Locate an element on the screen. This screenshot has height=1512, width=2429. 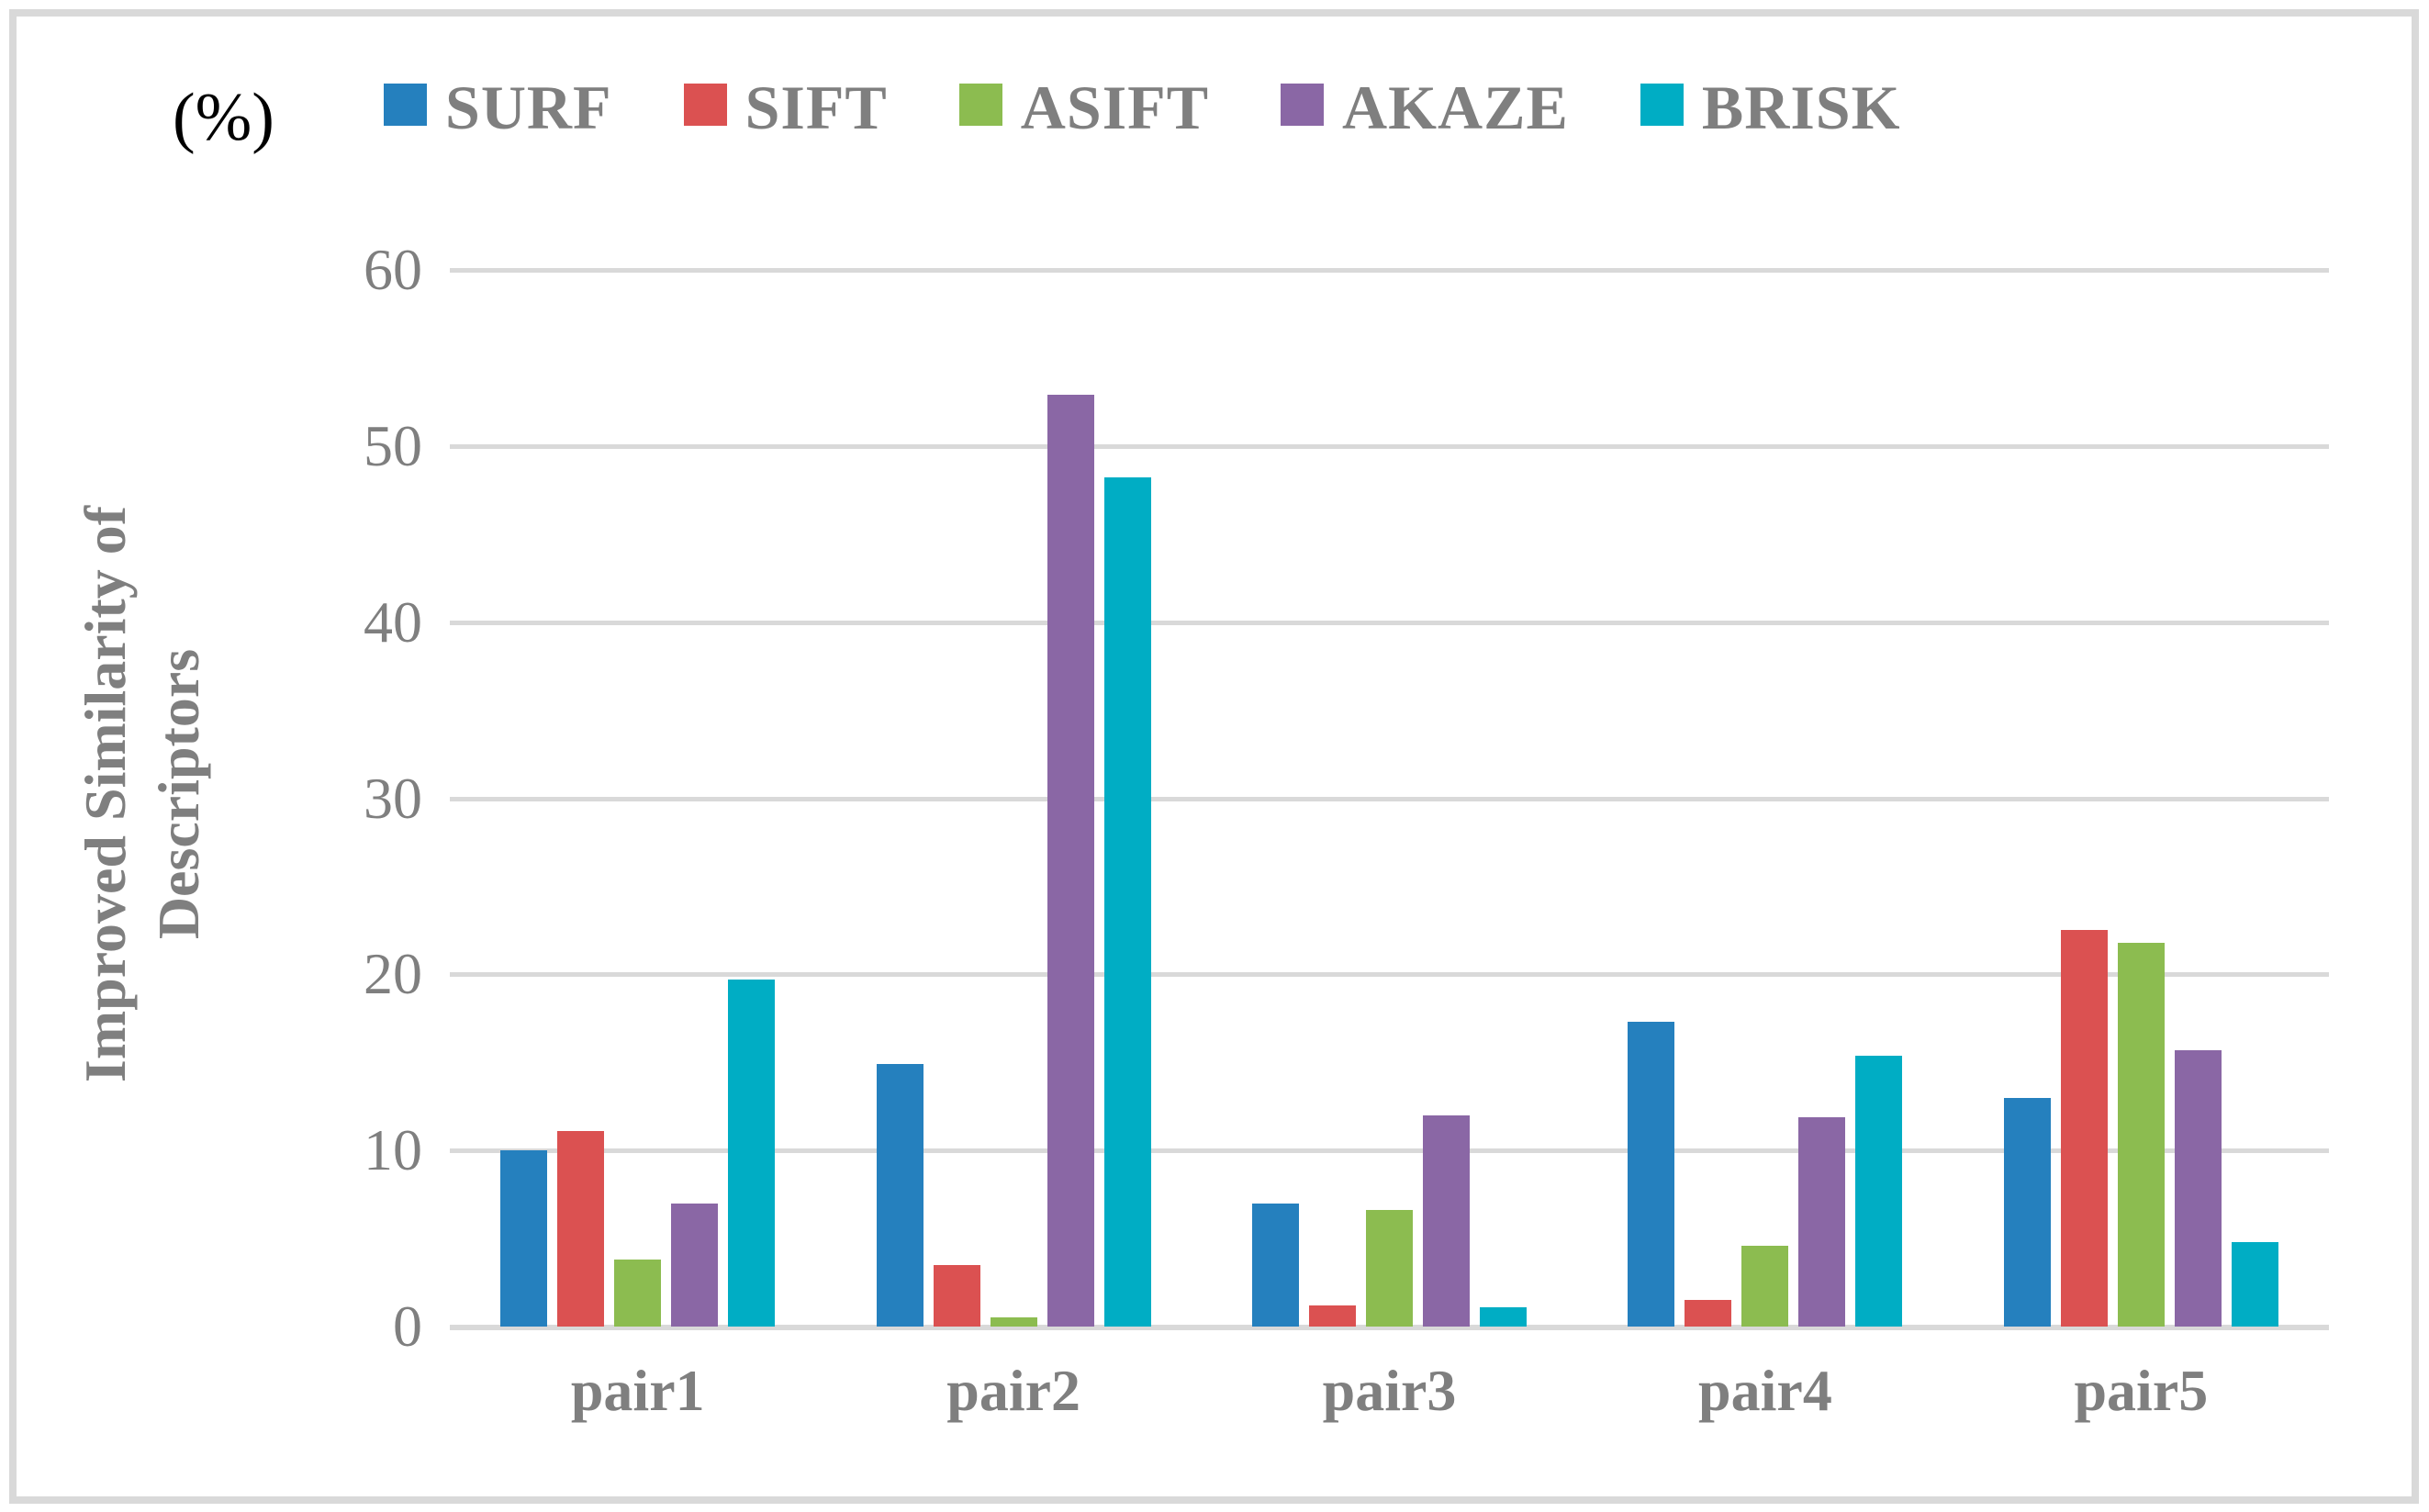
y-axis-title-line: Descriptors is located at coordinates (178, 794).